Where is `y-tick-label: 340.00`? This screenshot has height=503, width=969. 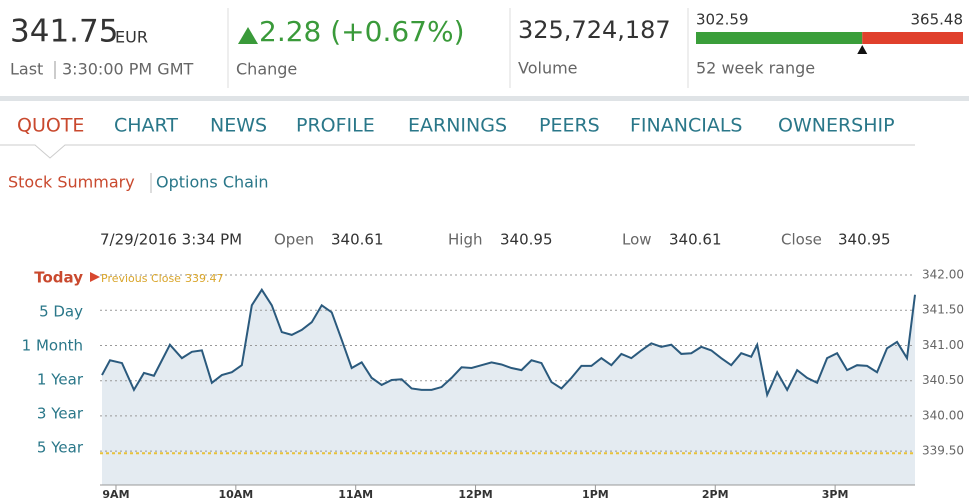 y-tick-label: 340.00 is located at coordinates (943, 415).